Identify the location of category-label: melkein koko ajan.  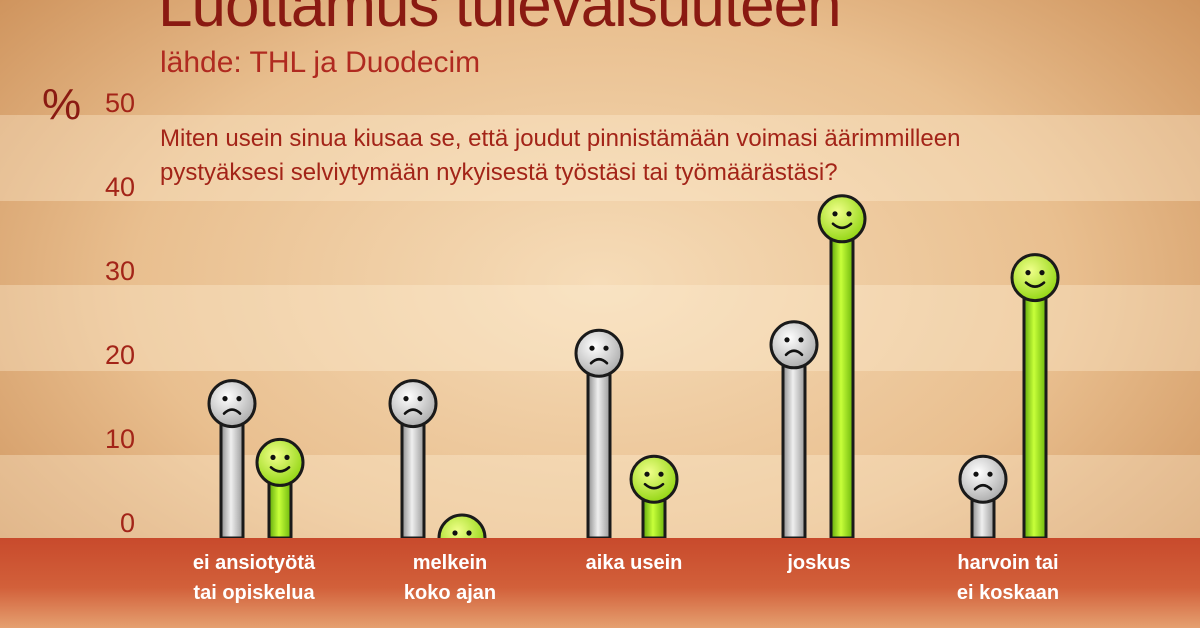
(450, 578).